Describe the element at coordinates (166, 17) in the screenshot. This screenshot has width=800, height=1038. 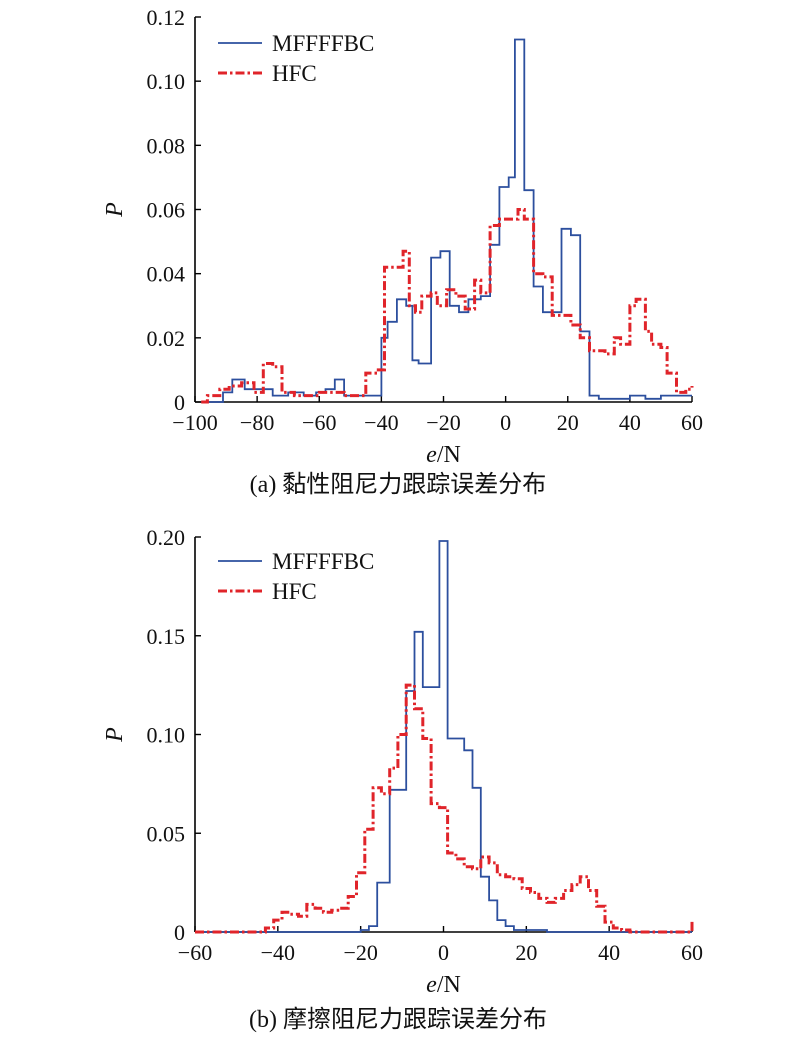
I see `y-tick-label: 0.12` at that location.